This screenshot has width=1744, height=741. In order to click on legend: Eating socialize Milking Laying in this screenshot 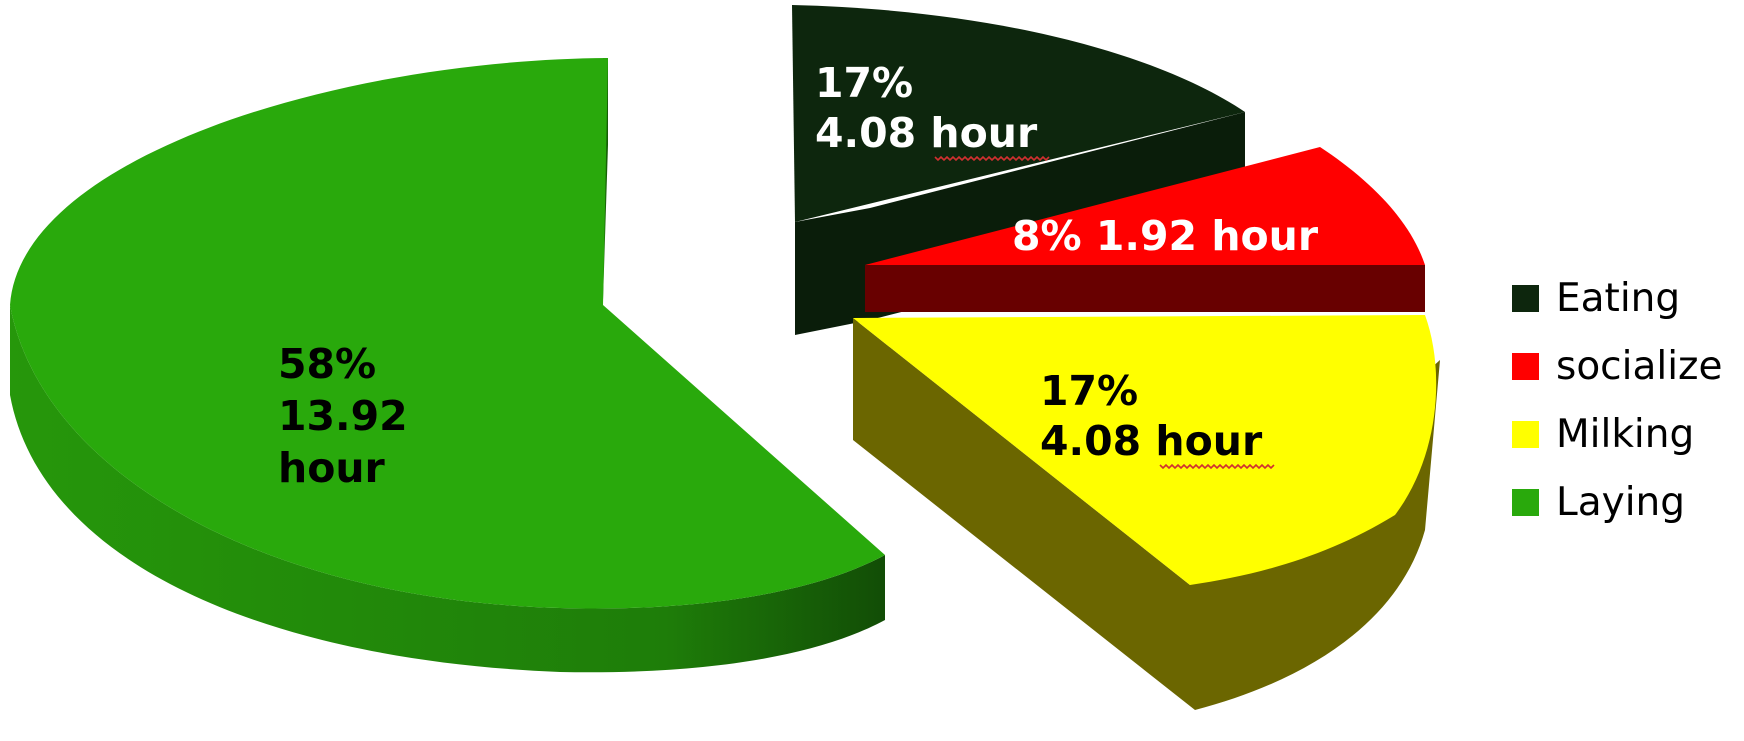, I will do `click(1617, 400)`.